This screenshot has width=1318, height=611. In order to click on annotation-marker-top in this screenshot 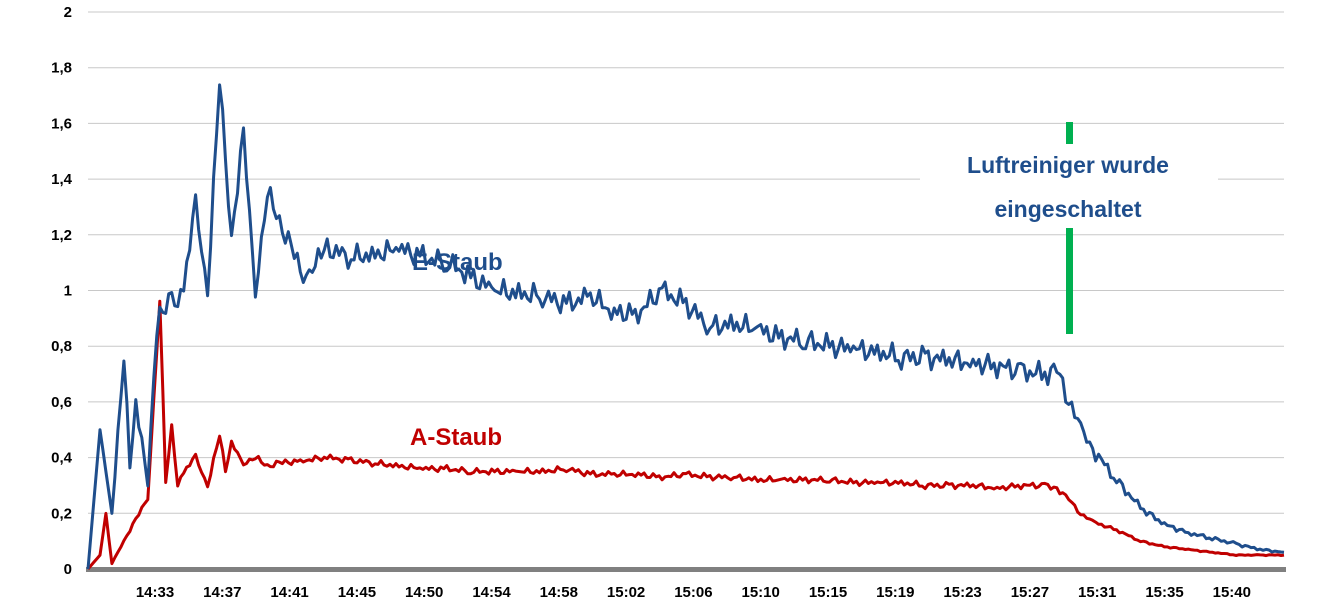, I will do `click(1069, 133)`.